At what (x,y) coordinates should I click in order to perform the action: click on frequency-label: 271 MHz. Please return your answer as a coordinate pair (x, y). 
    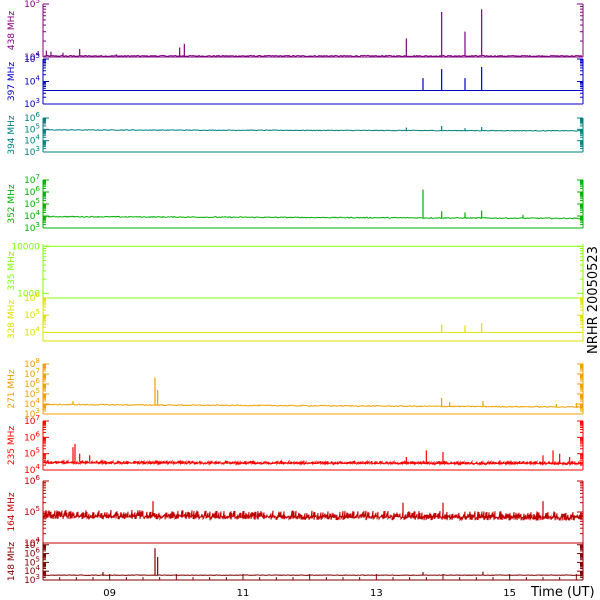
    Looking at the image, I should click on (12, 389).